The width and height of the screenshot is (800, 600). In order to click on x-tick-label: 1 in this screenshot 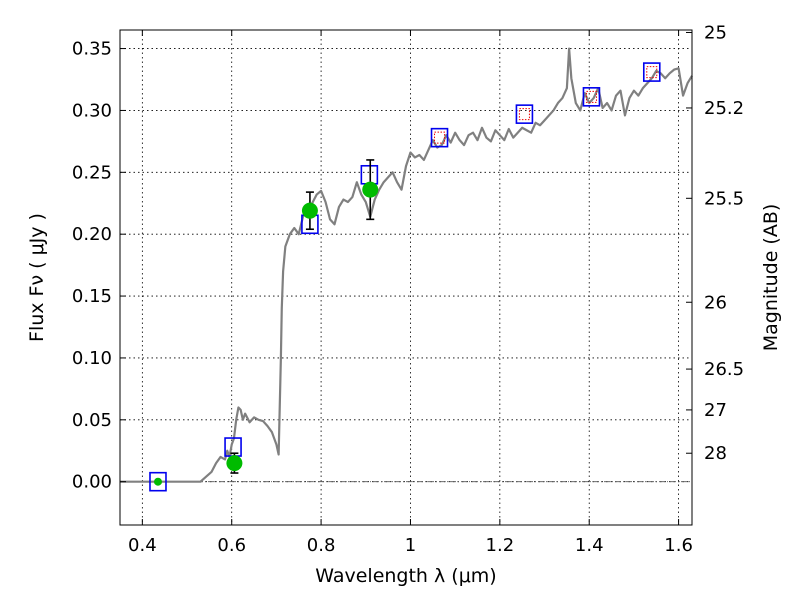, I will do `click(410, 545)`.